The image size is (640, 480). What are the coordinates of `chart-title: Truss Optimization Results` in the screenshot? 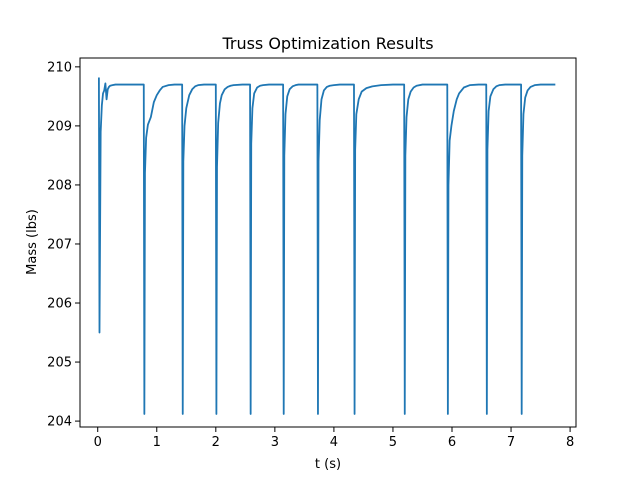 It's located at (327, 43).